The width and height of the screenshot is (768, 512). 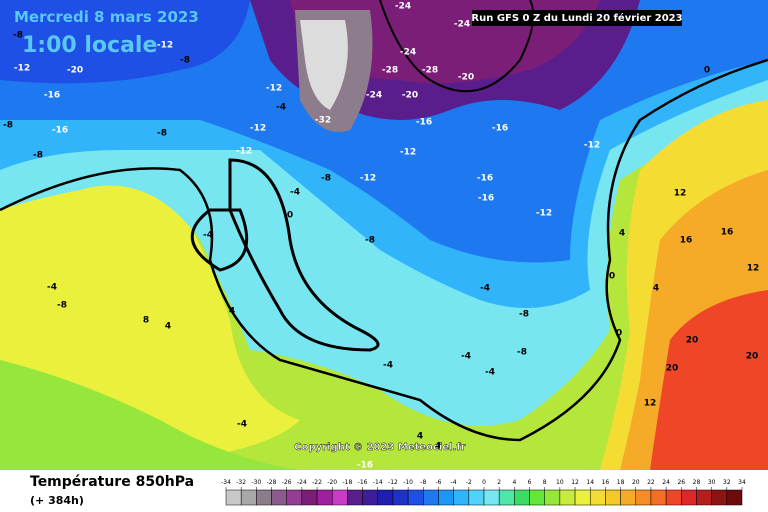 I want to click on contour-label: 8, so click(x=146, y=321).